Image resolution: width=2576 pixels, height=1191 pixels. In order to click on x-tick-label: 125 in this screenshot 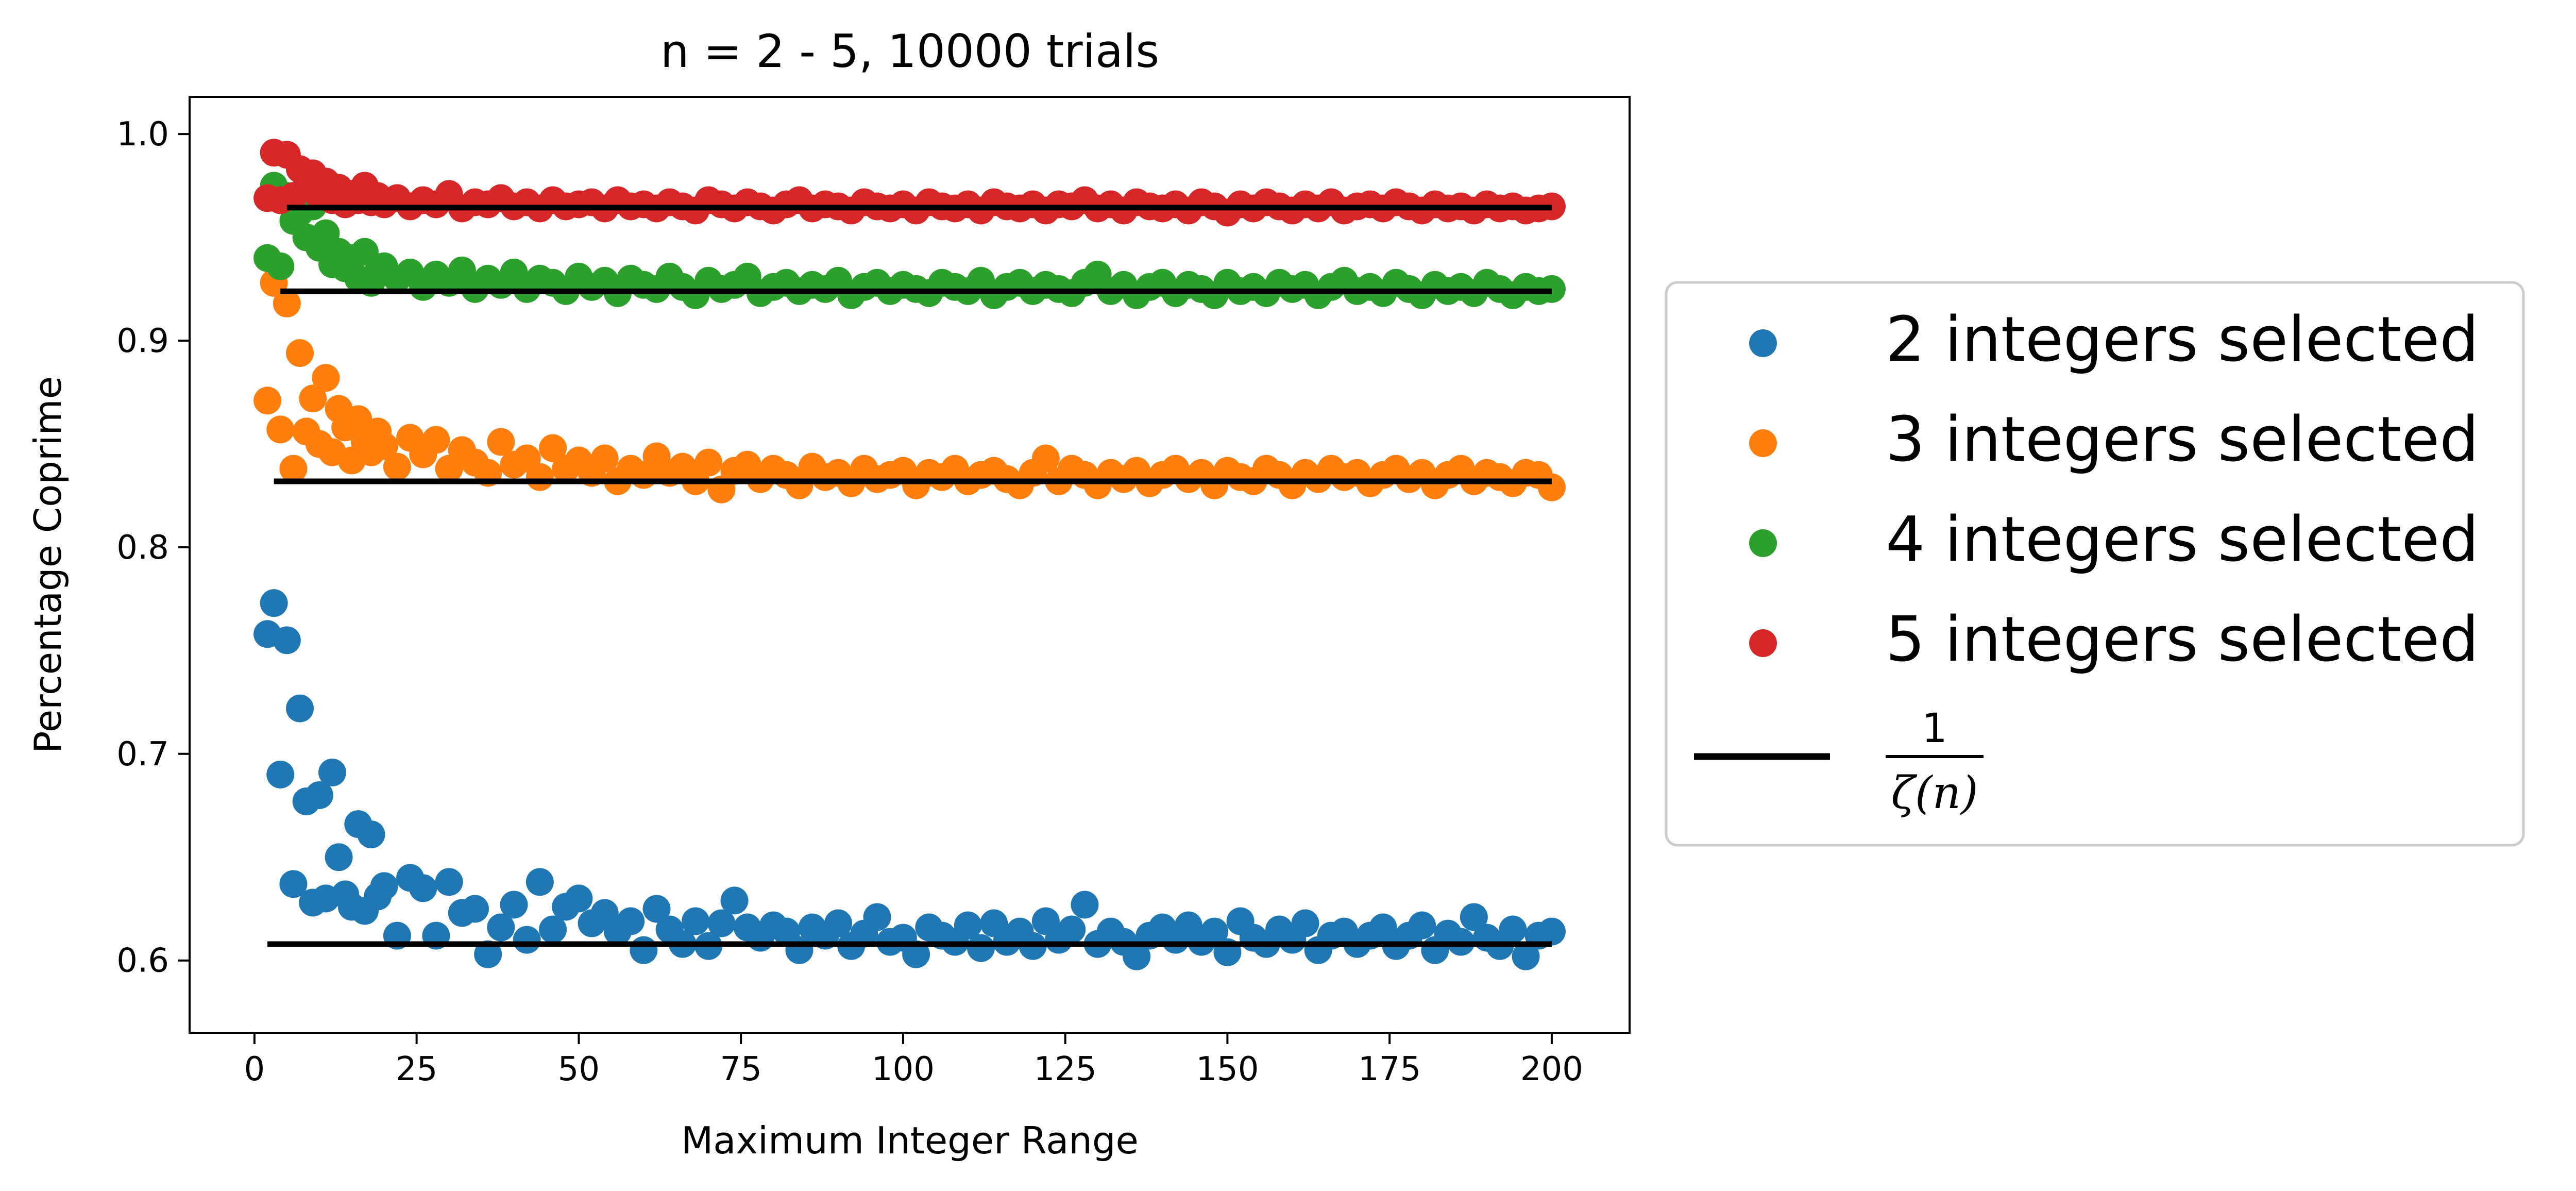, I will do `click(1065, 1069)`.